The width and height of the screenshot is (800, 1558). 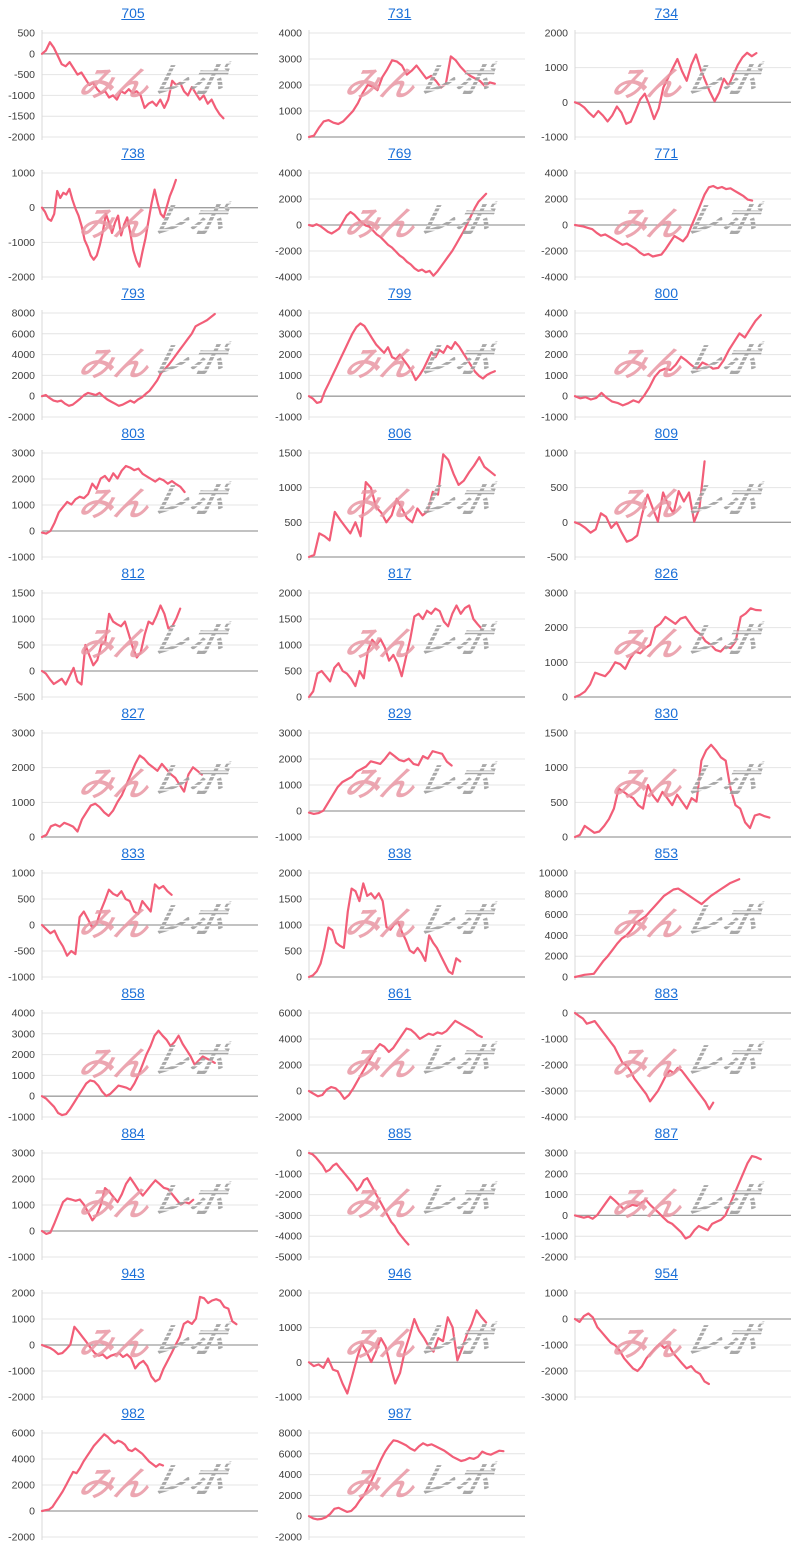 What do you see at coordinates (666, 153) in the screenshot?
I see `chart-title-link: 771` at bounding box center [666, 153].